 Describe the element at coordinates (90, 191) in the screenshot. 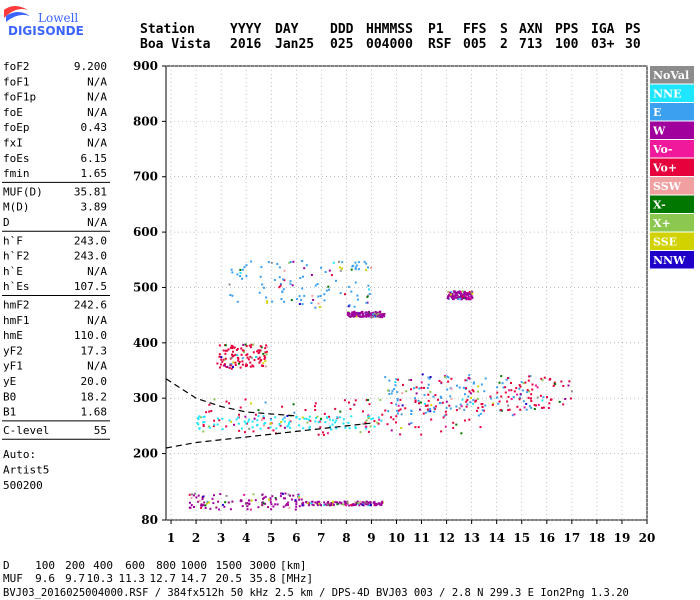

I see `param-value: 35.81` at that location.